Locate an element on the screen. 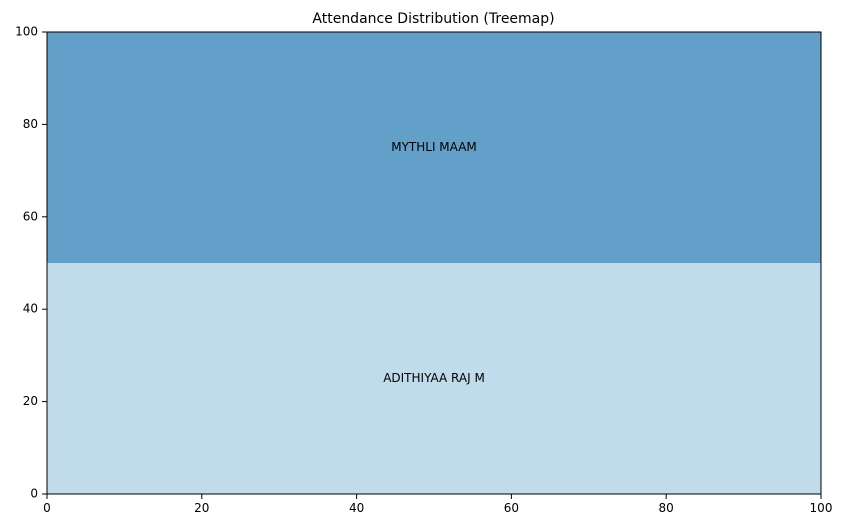  treemap-cell-labels: ADITHIYAA RAJ M MYTHLI MAAM is located at coordinates (434, 262).